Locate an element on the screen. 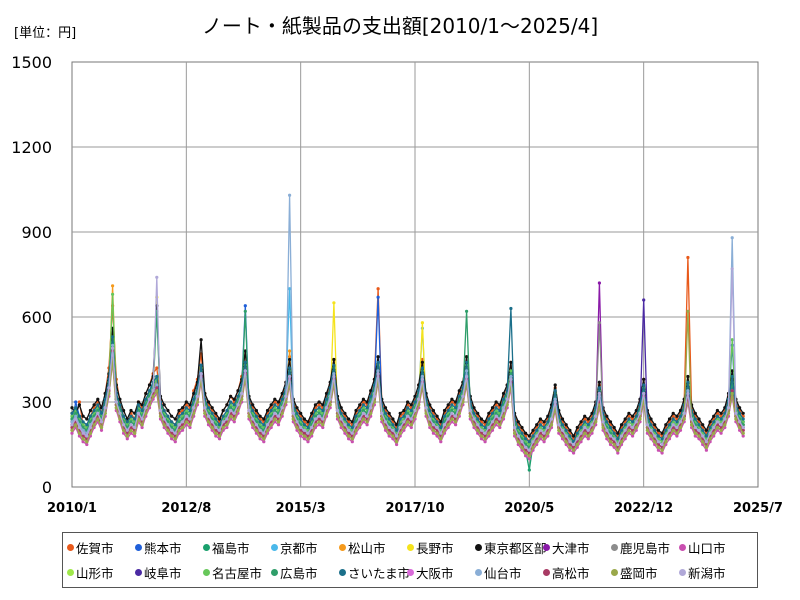  legend-item: 岐阜市 is located at coordinates (169, 573).